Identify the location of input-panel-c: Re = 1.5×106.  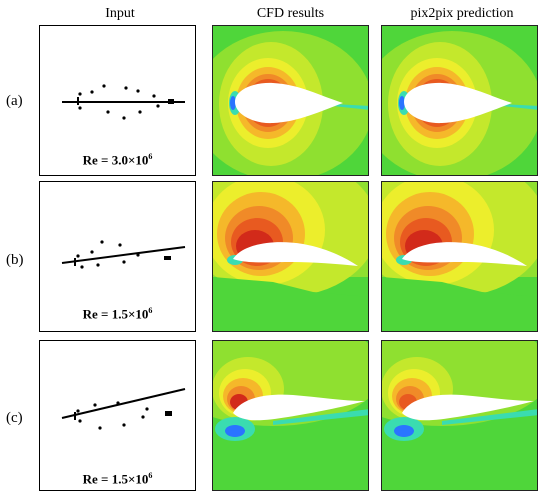
(117, 415).